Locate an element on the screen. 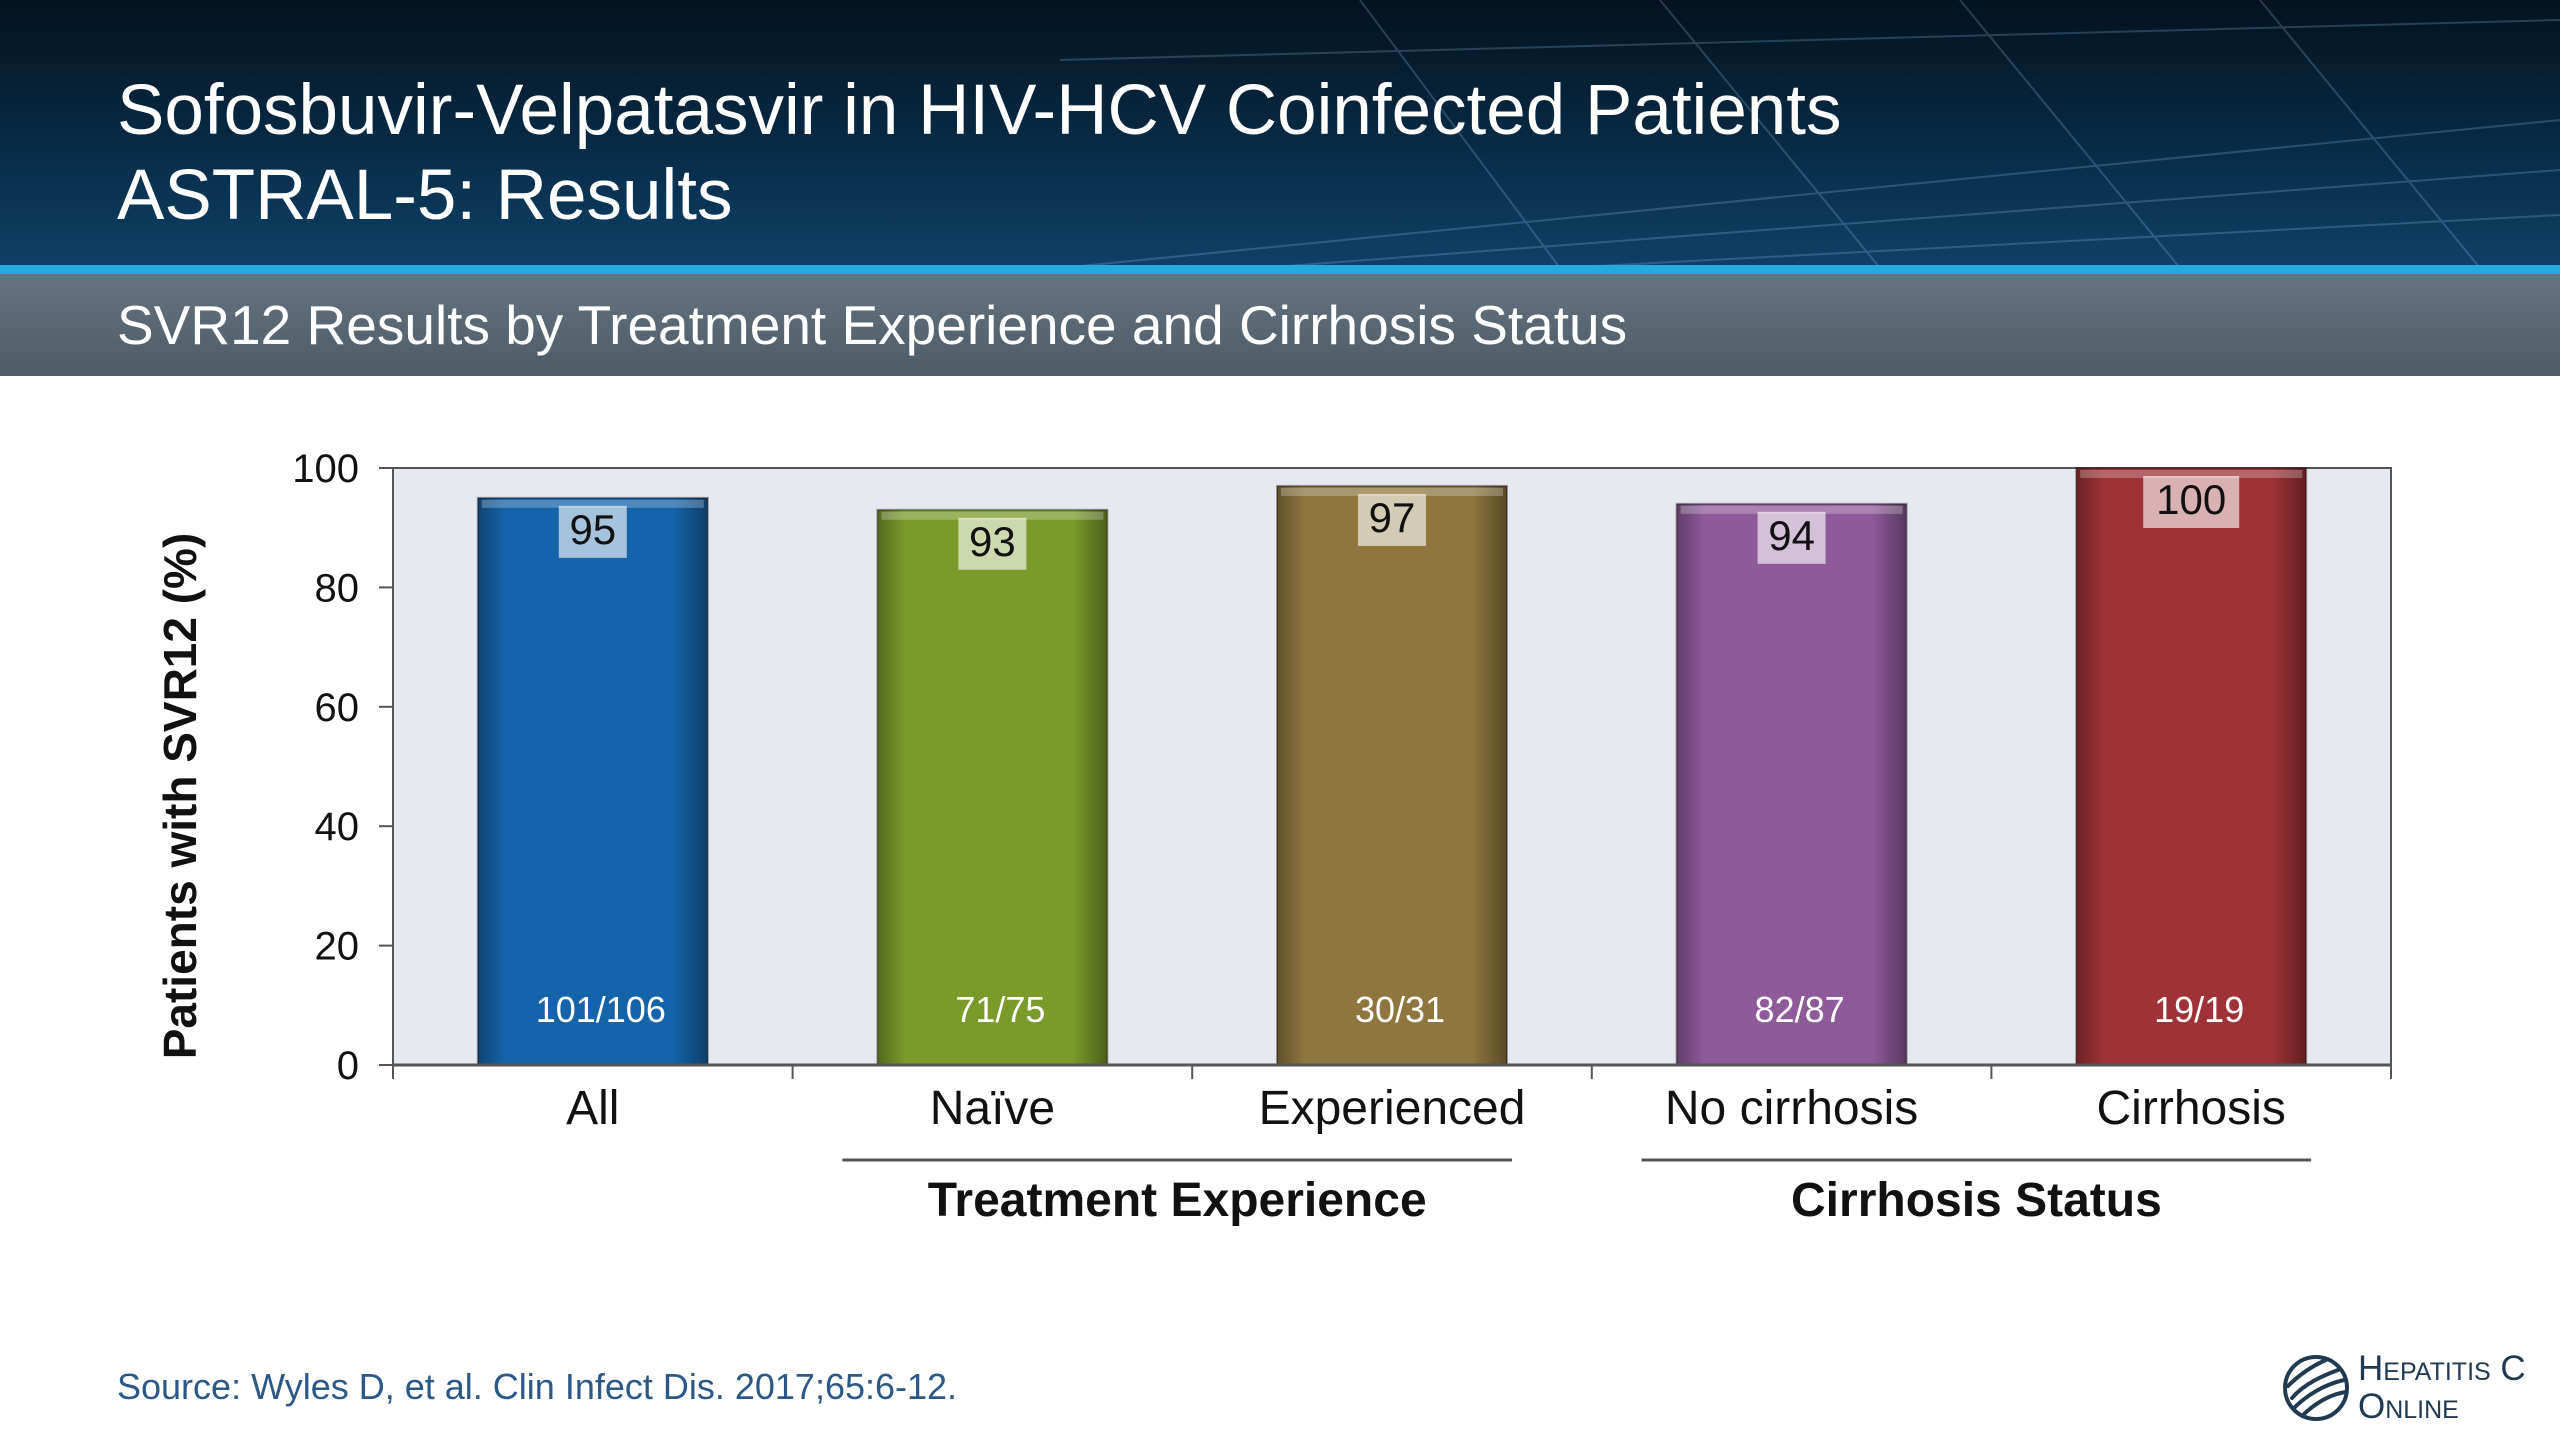 Image resolution: width=2560 pixels, height=1440 pixels. category-label: Naïve is located at coordinates (992, 1108).